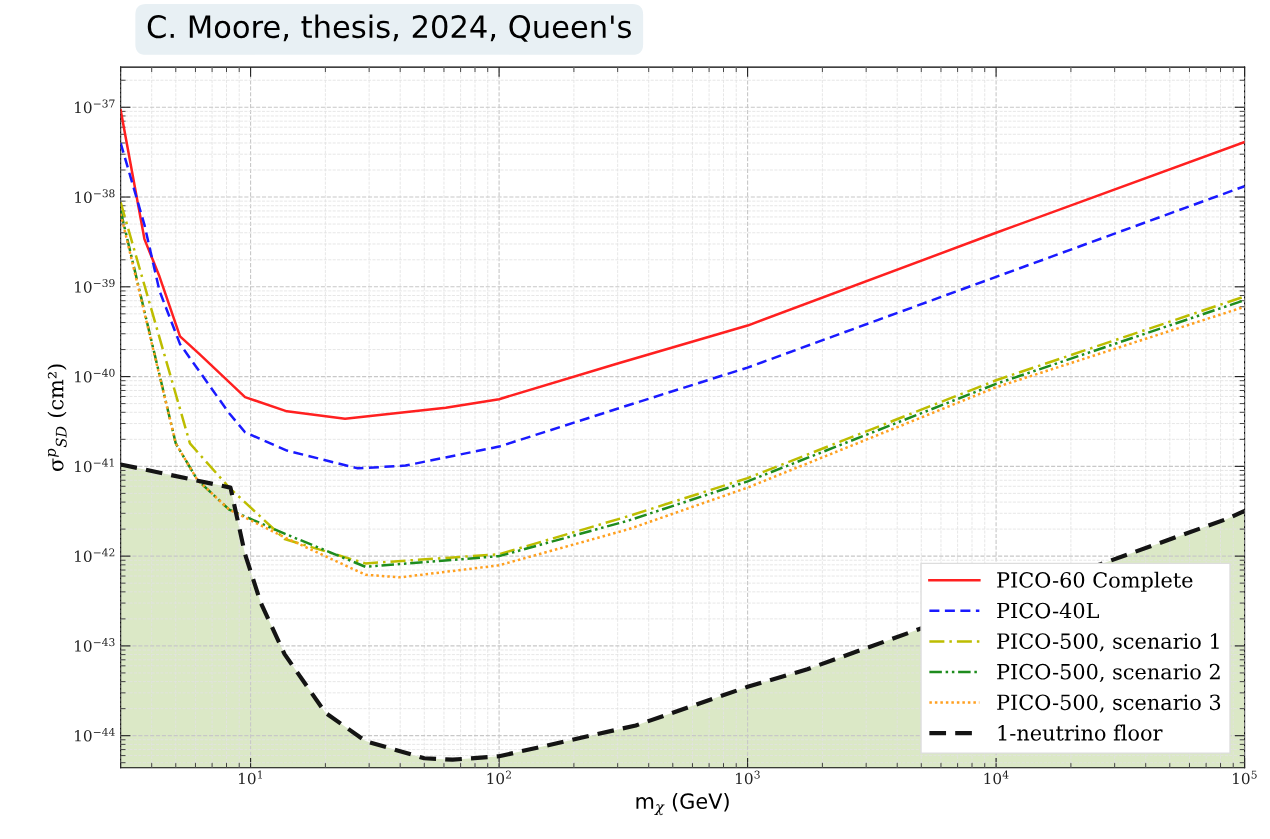  What do you see at coordinates (95, 734) in the screenshot?
I see `y-tick-label: 10$^{−44}$` at bounding box center [95, 734].